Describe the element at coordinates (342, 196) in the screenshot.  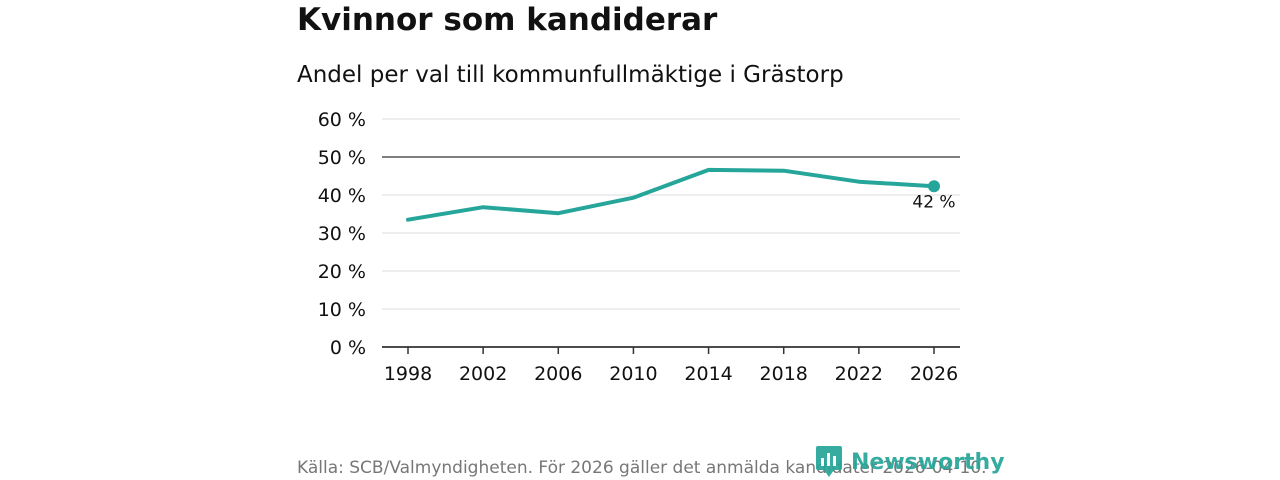
I see `y-tick-label: 40 %` at that location.